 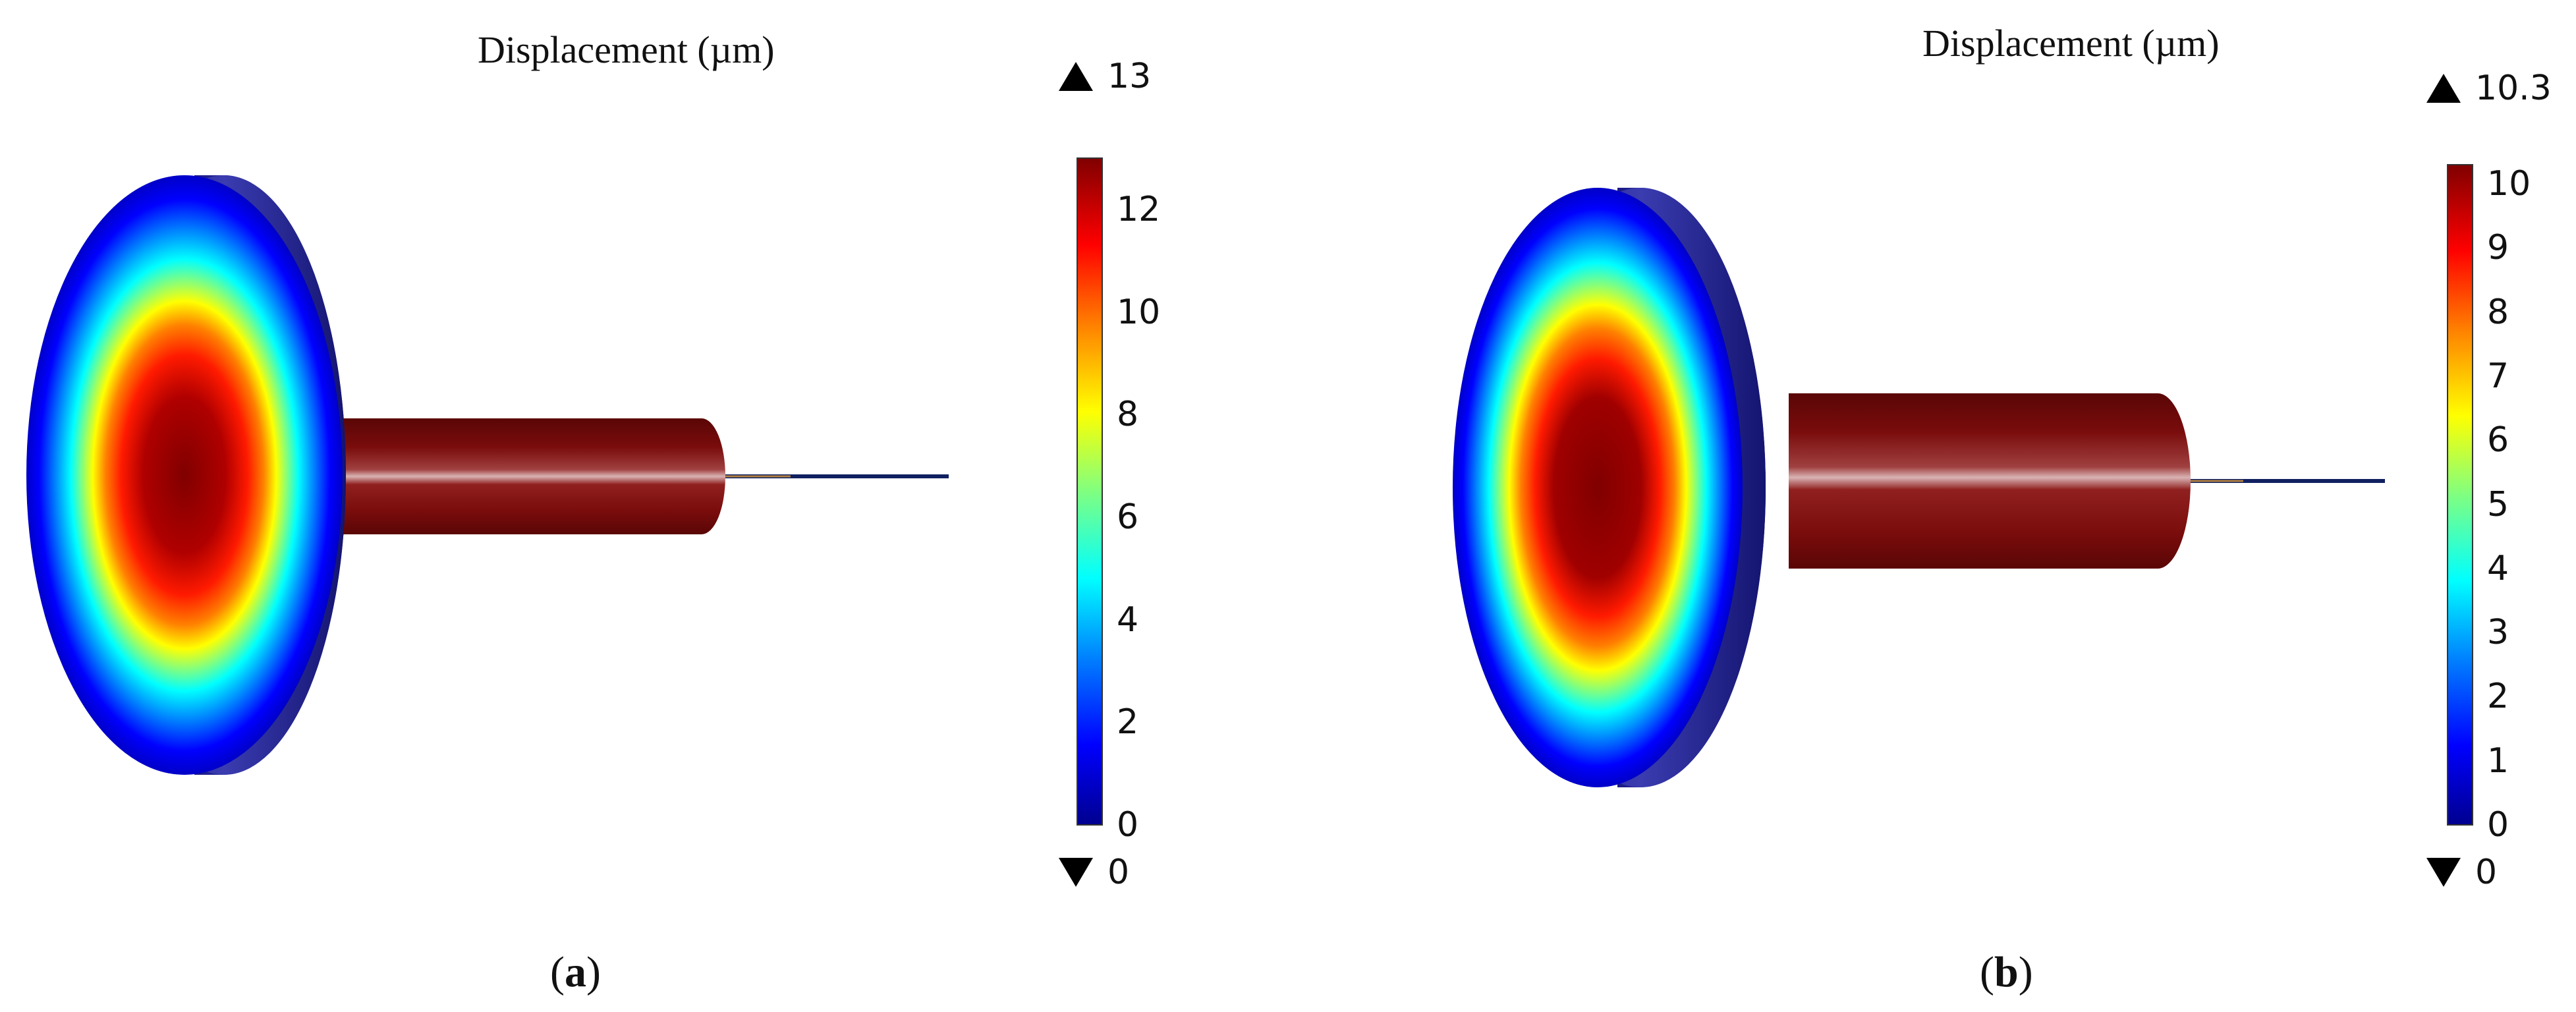 I want to click on min-indicator-b: 0, so click(x=2461, y=872).